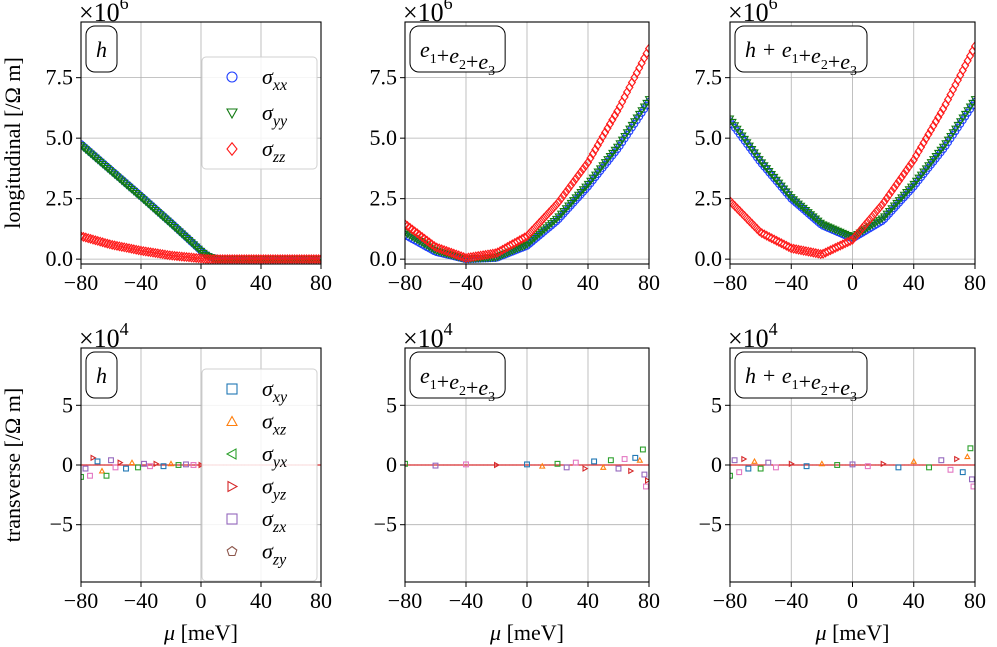 The image size is (997, 647). Describe the element at coordinates (60, 258) in the screenshot. I see `y-tick-label: 0.0` at that location.